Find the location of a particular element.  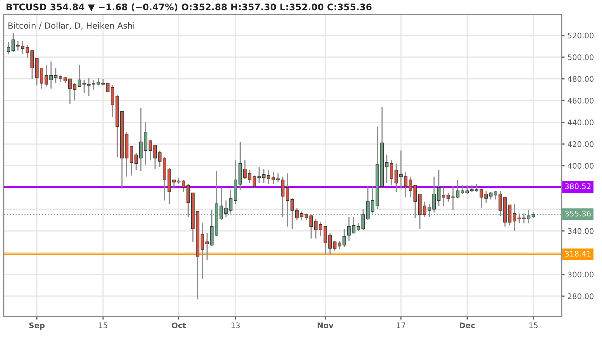

text: Bitcoin / Dollar, D, Heiken Ashi is located at coordinates (71, 26).